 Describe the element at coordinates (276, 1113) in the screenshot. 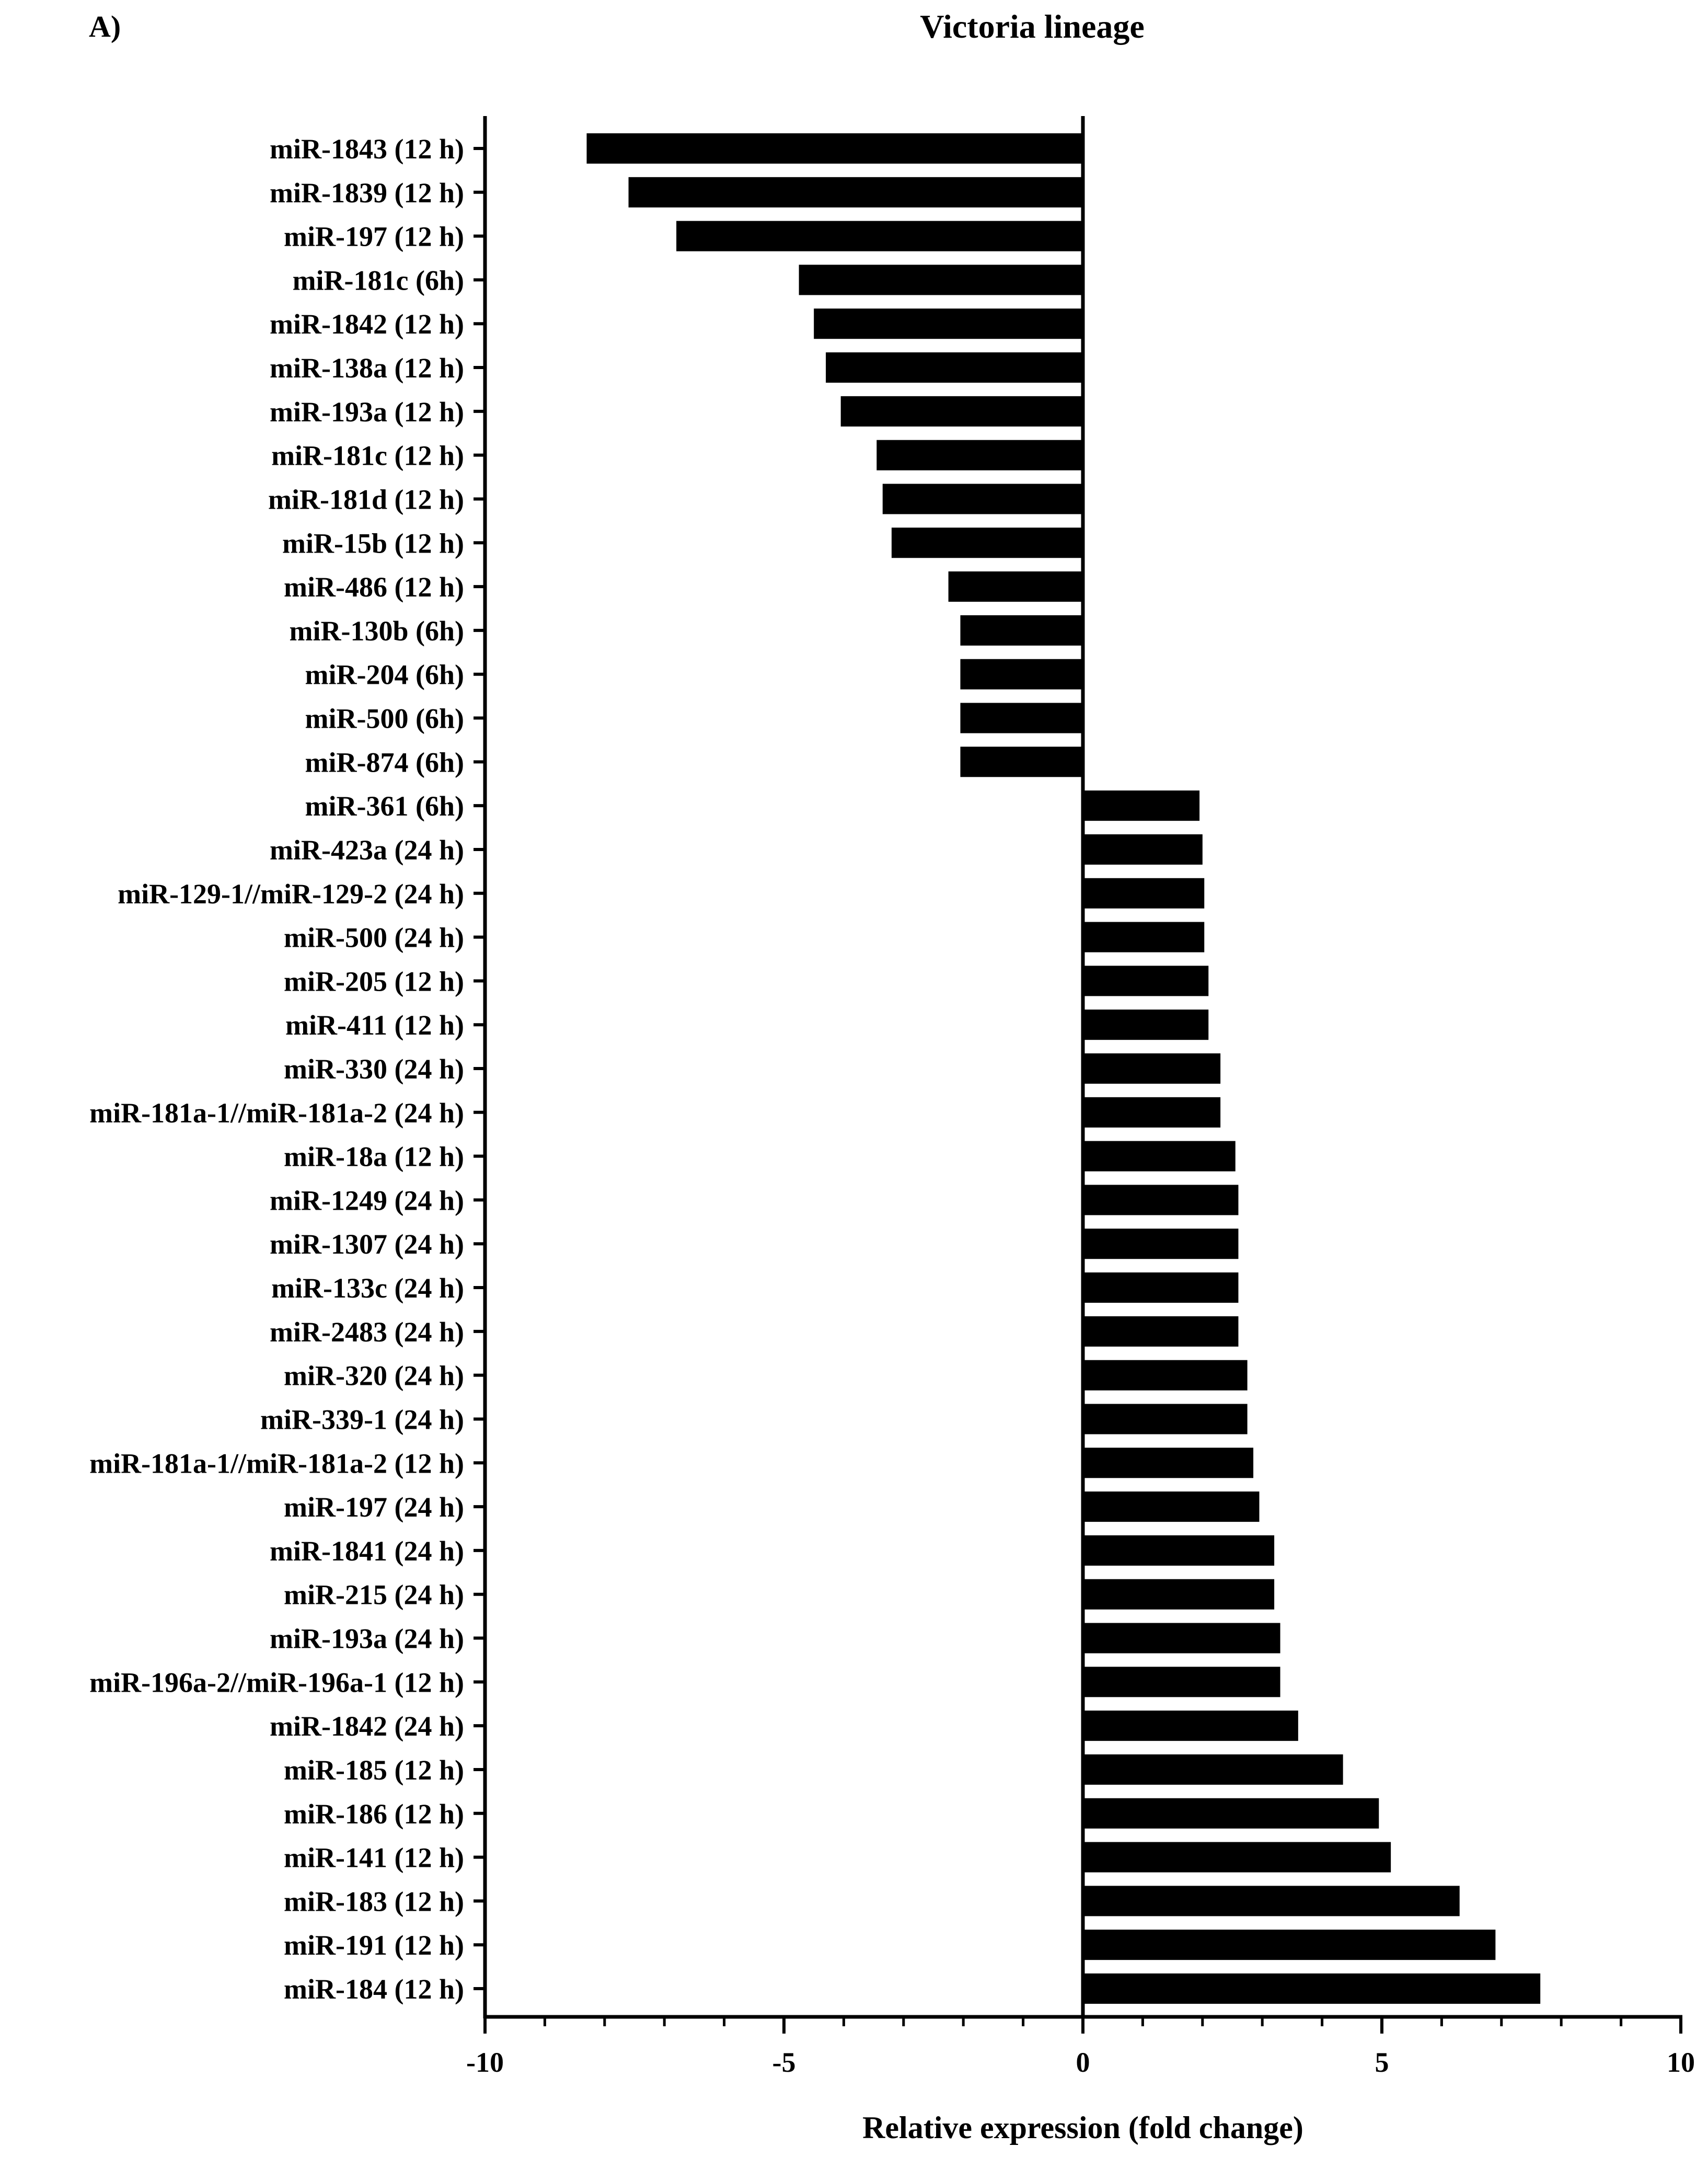

I see `category-label: miR-181a-1//miR-181a-2 (24 h)` at that location.